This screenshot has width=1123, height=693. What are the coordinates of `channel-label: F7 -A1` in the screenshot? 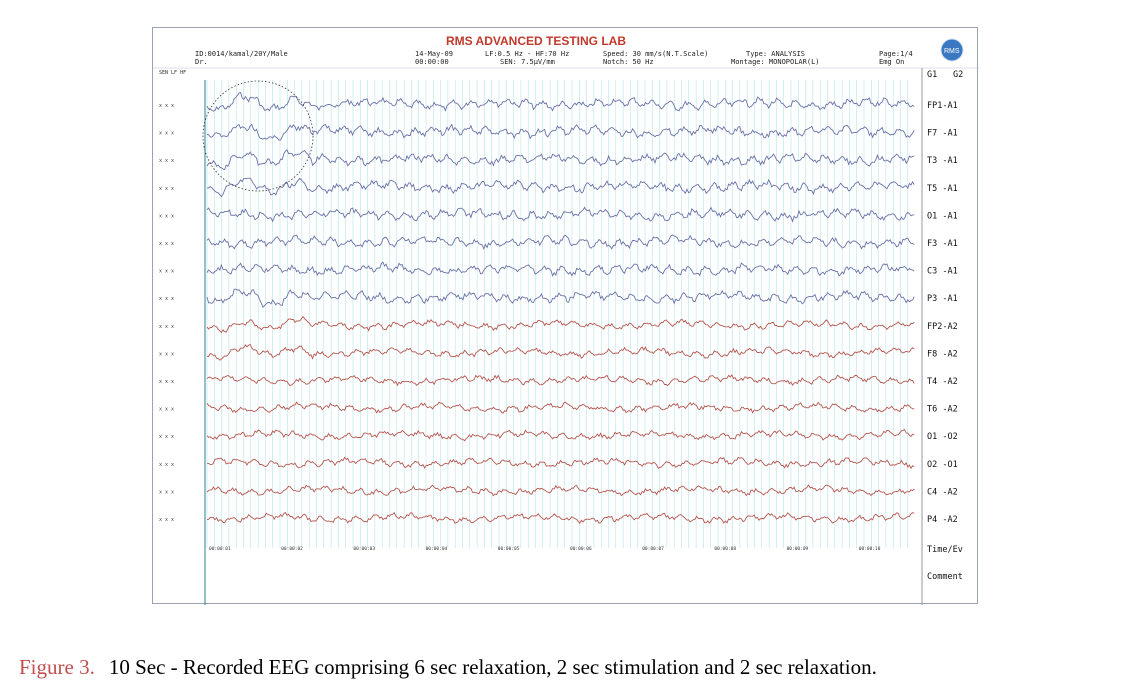 It's located at (942, 134).